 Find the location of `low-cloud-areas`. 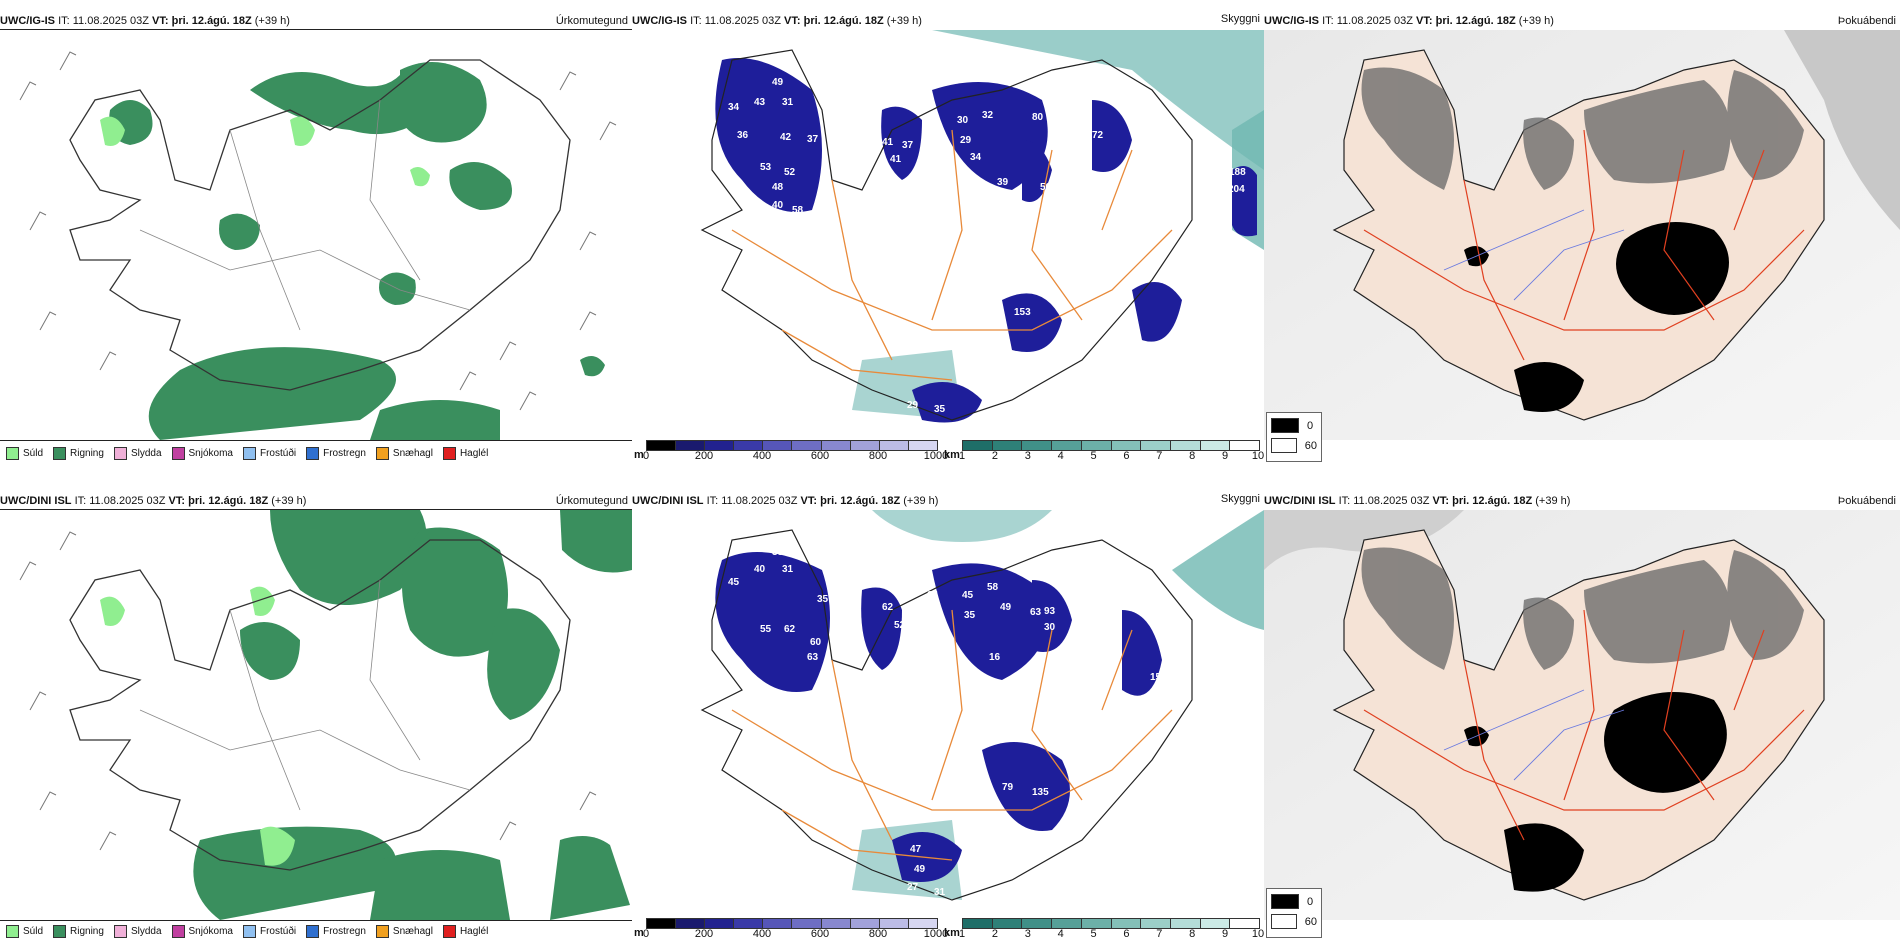

low-cloud-areas is located at coordinates (986, 240).